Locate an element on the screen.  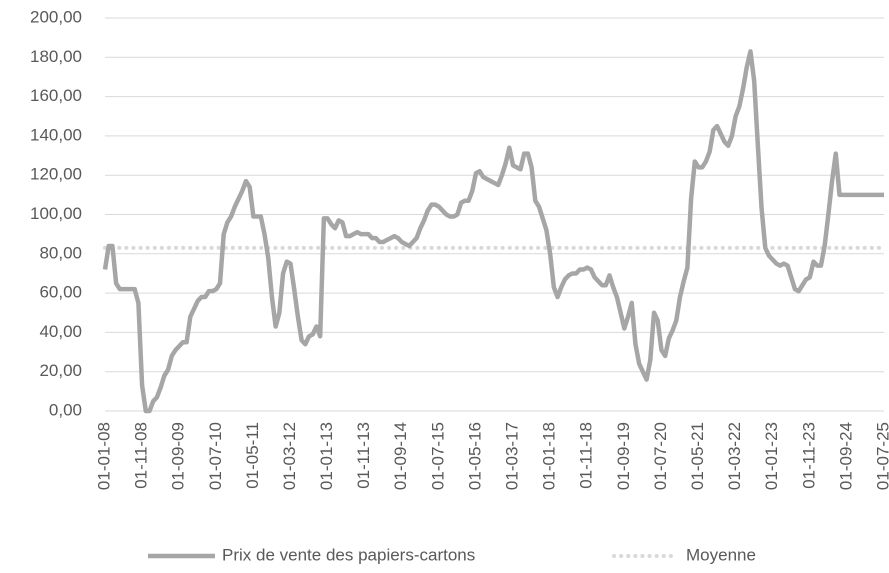
y-tick-label: 20,00 is located at coordinates (60, 370).